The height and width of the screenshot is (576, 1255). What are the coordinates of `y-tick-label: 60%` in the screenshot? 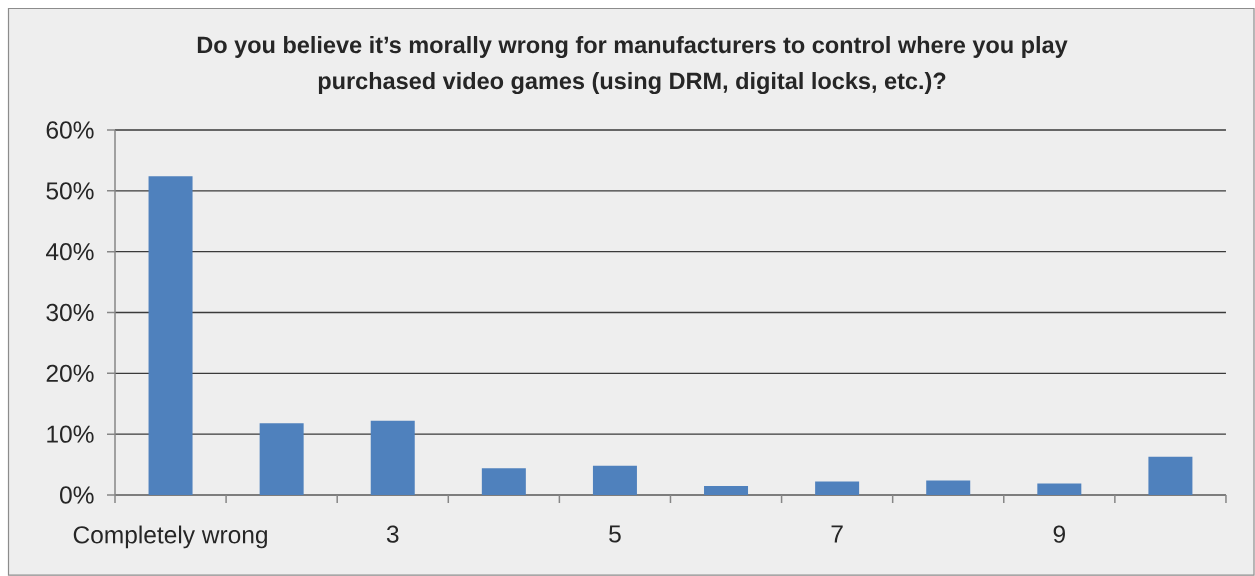 It's located at (70, 130).